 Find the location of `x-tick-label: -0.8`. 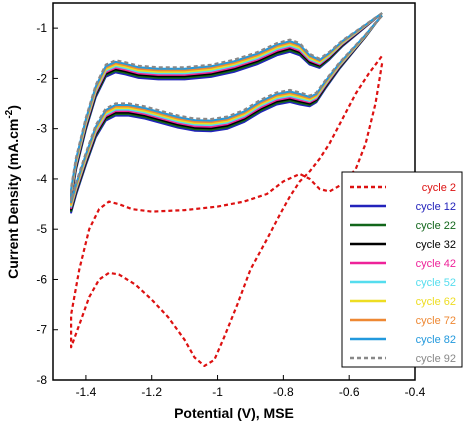

x-tick-label: -0.8 is located at coordinates (283, 392).